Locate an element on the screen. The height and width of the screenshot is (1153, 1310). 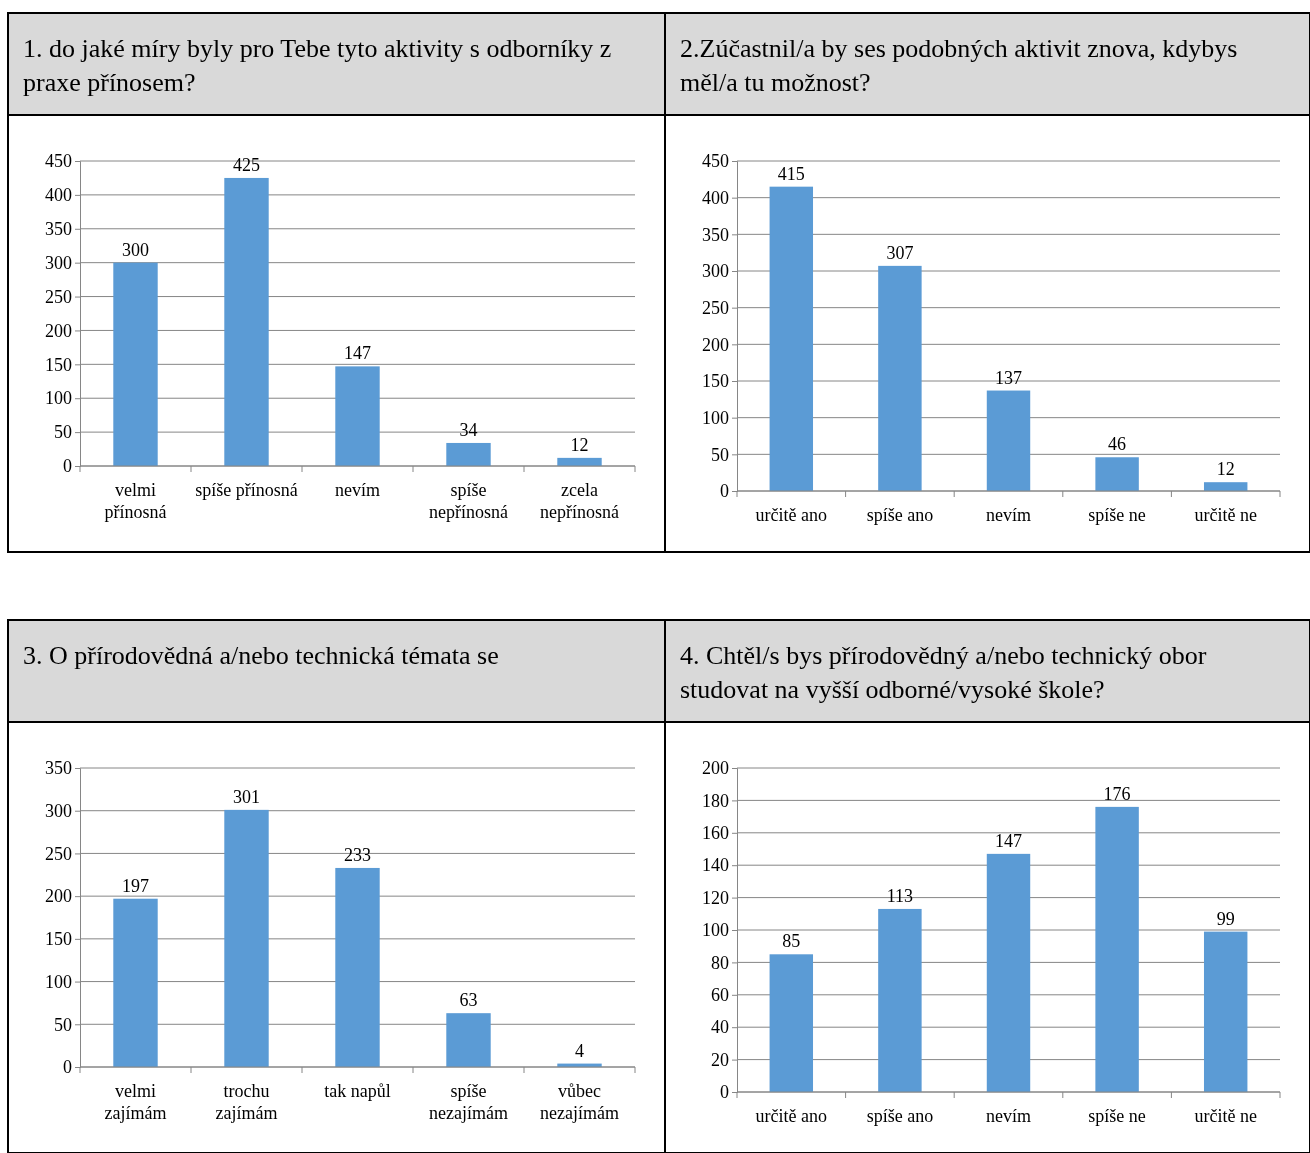
data-label: 307 is located at coordinates (900, 252).